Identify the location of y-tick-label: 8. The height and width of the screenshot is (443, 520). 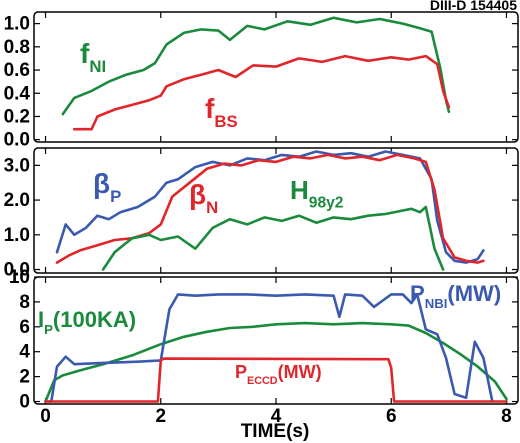
(24, 302).